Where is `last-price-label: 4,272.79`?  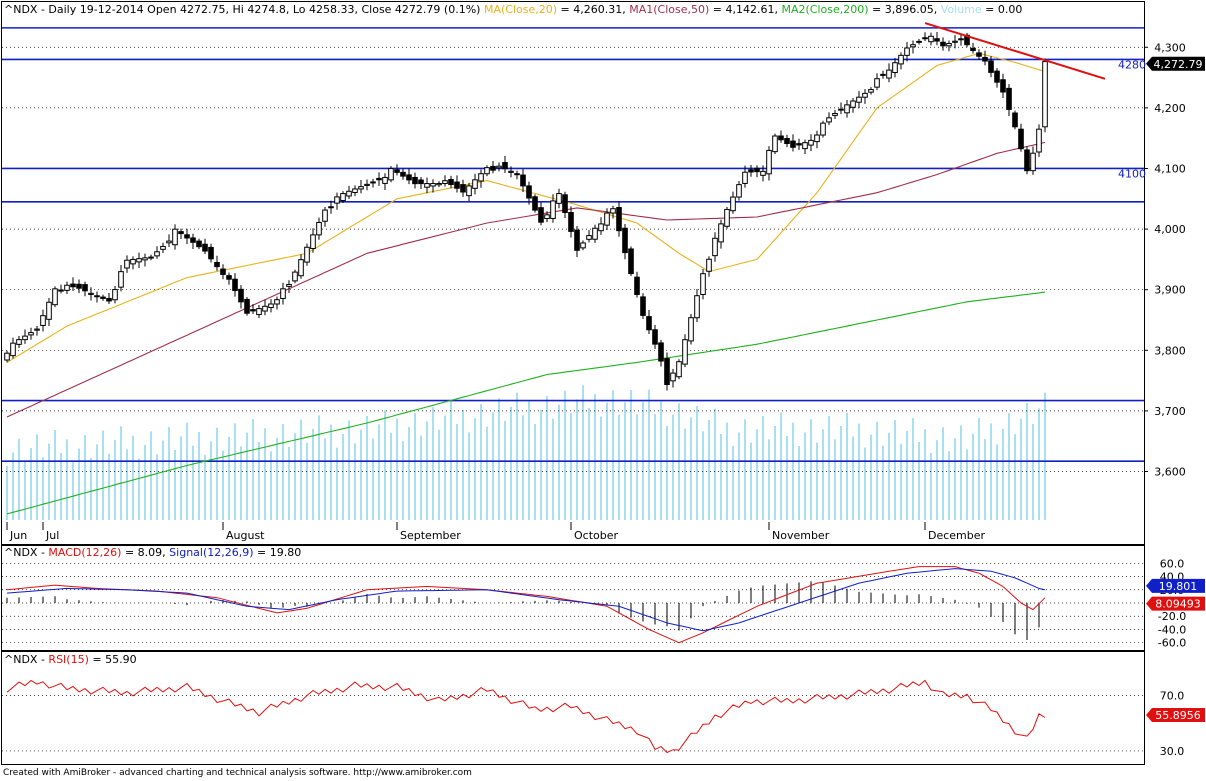
last-price-label: 4,272.79 is located at coordinates (1178, 64).